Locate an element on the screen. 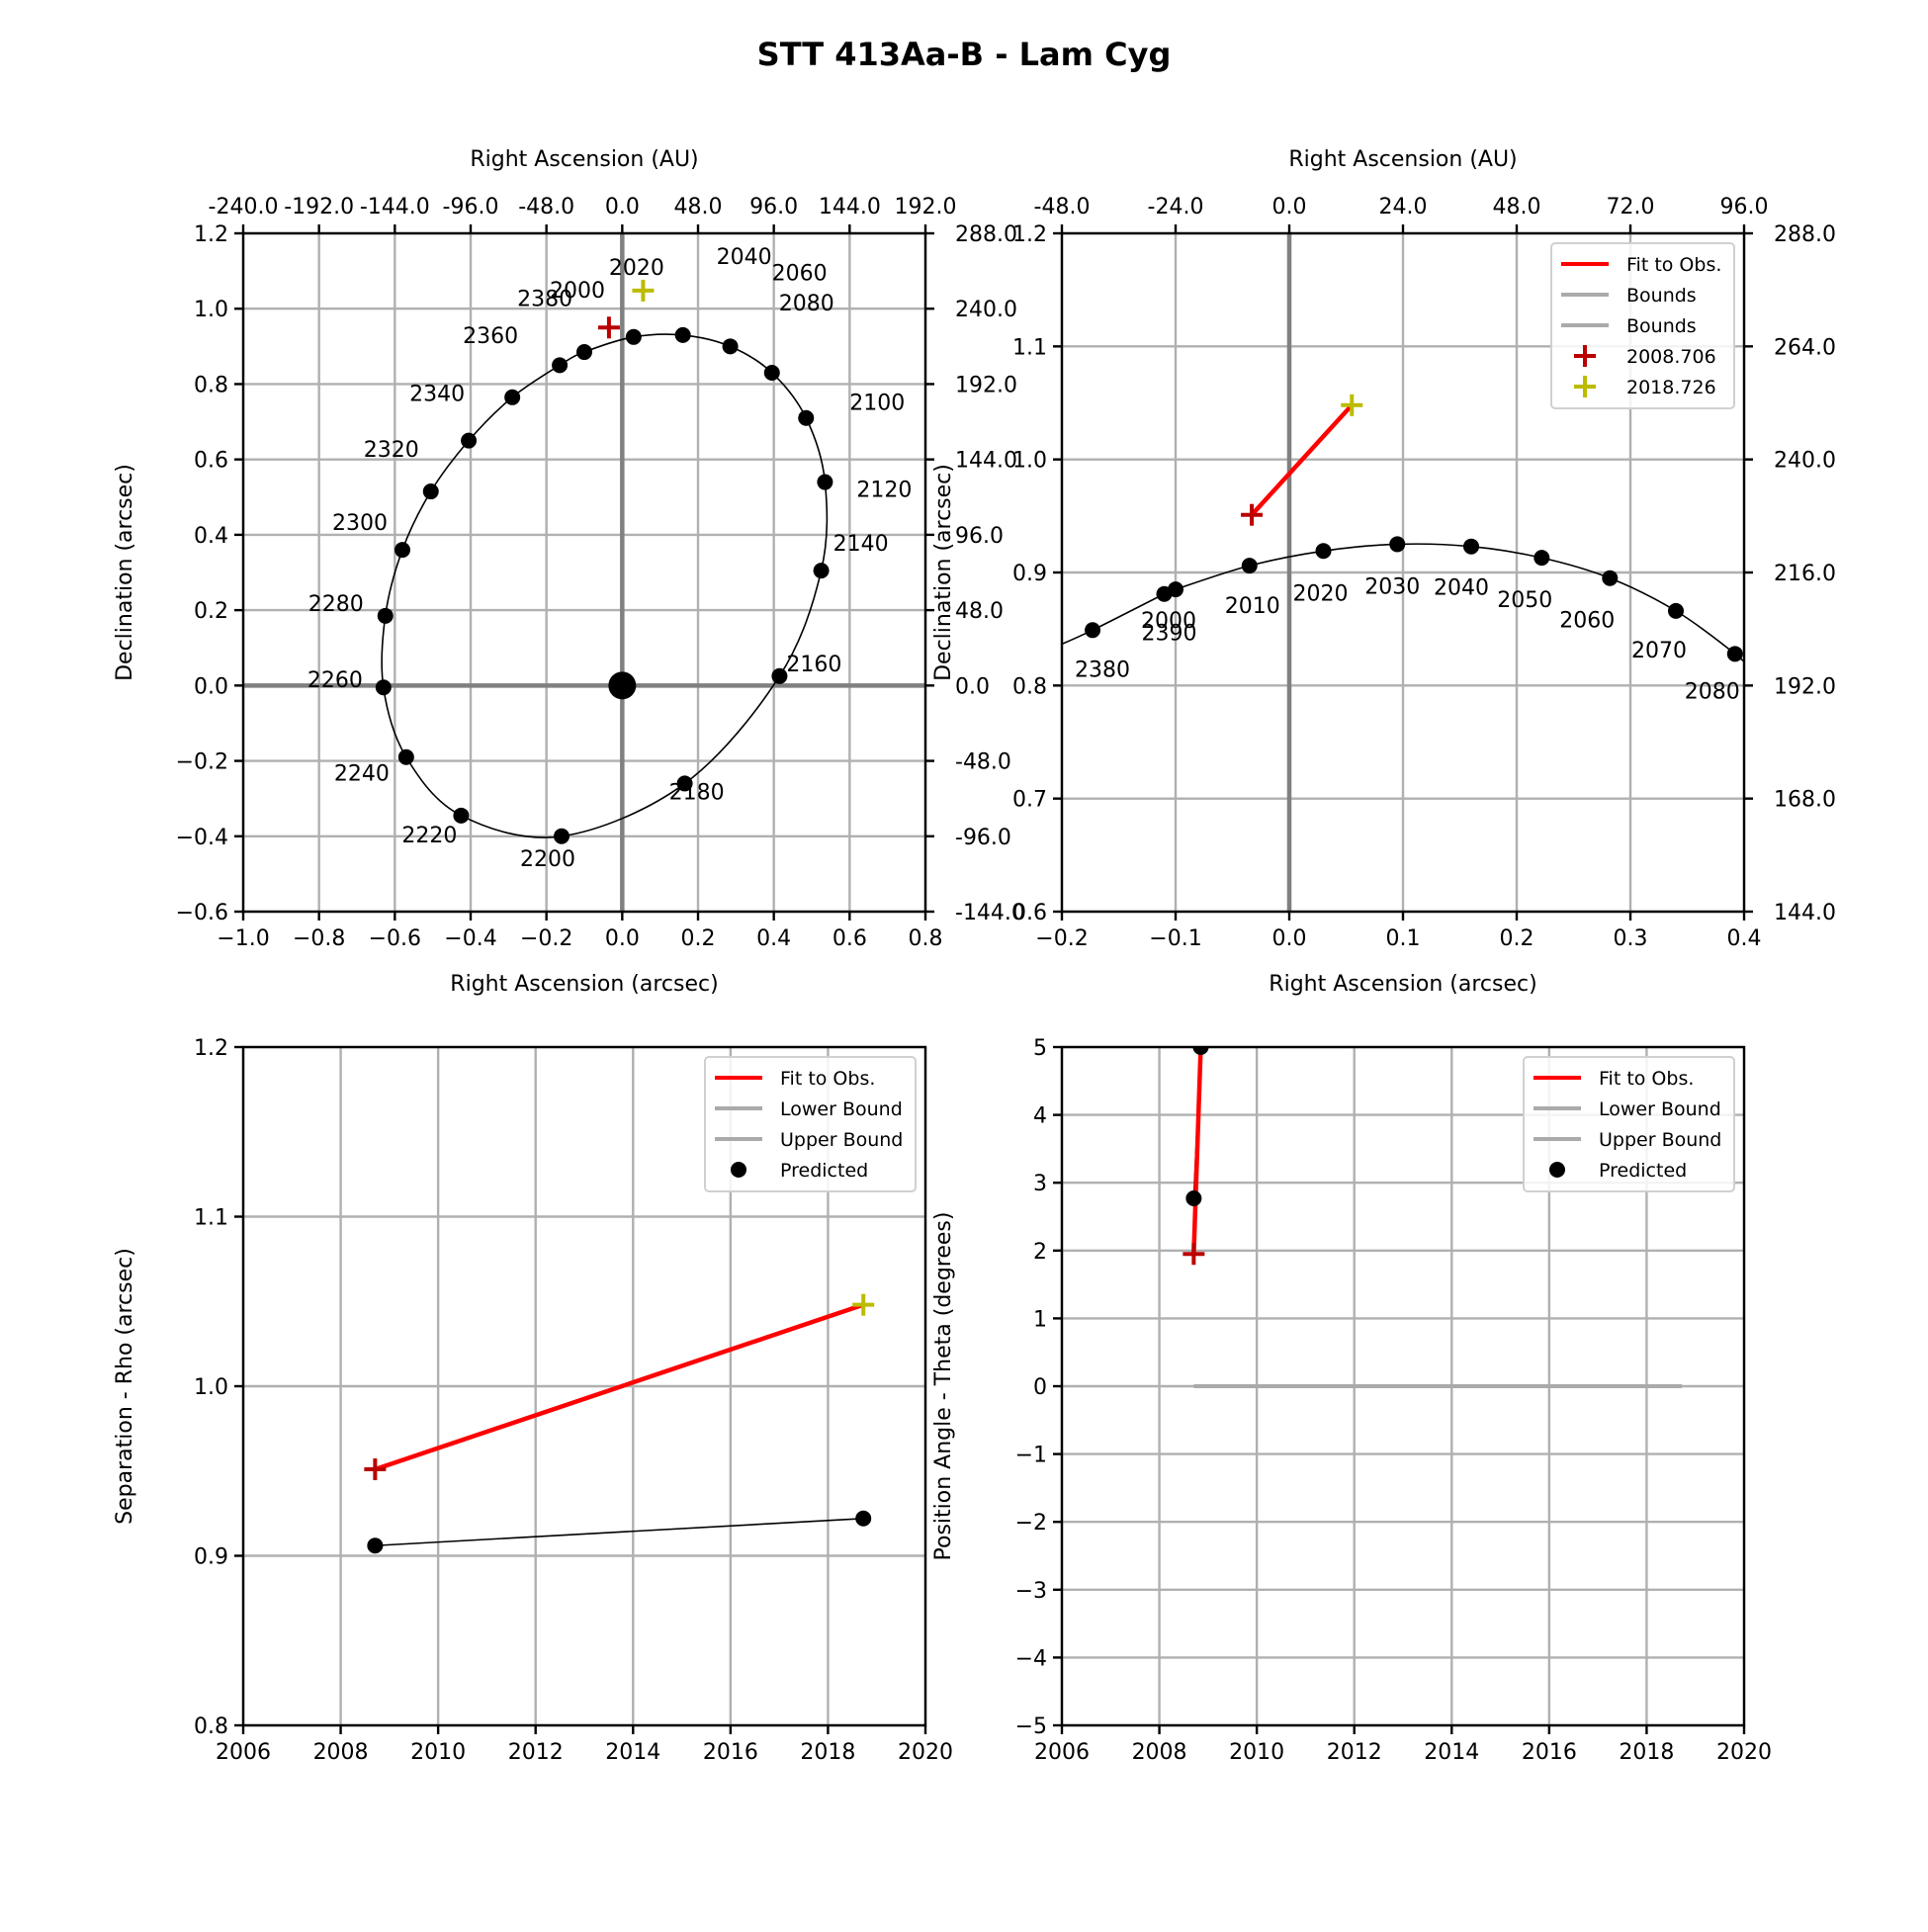 The image size is (1928, 1932). figure-title: STT 413Aa-B - Lam Cyg is located at coordinates (964, 54).